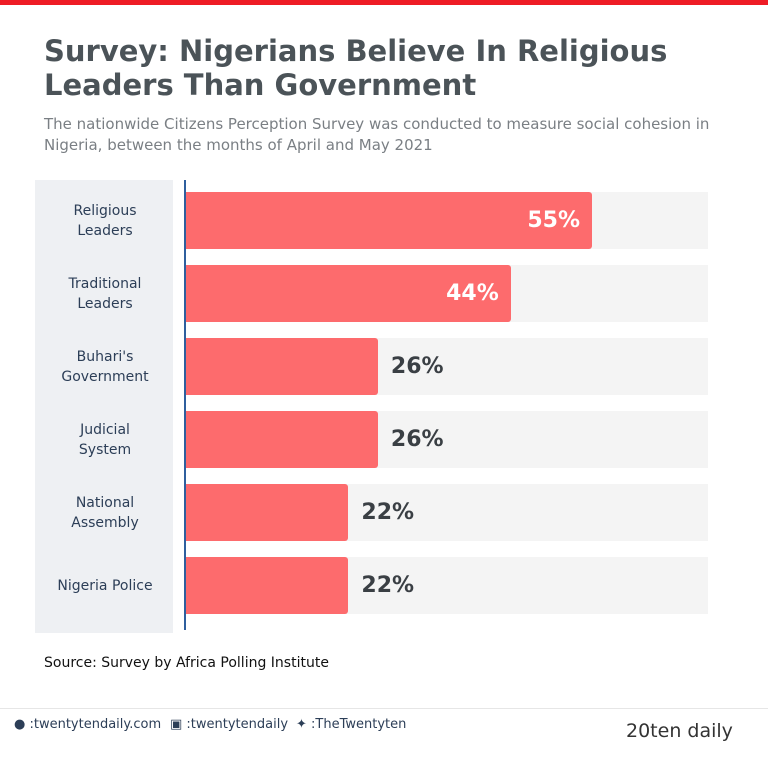  Describe the element at coordinates (237, 724) in the screenshot. I see `instagram: :twentytendaily` at that location.